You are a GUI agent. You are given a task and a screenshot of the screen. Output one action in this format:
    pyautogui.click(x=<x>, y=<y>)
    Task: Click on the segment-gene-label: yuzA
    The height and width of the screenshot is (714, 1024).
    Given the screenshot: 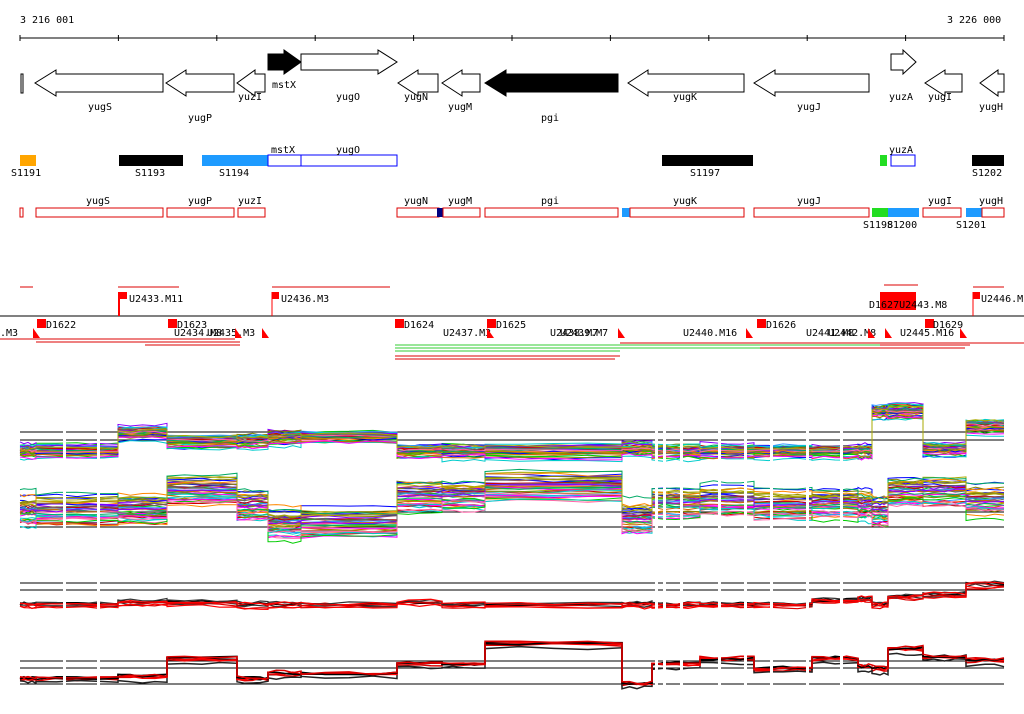 What is the action you would take?
    pyautogui.click(x=901, y=150)
    